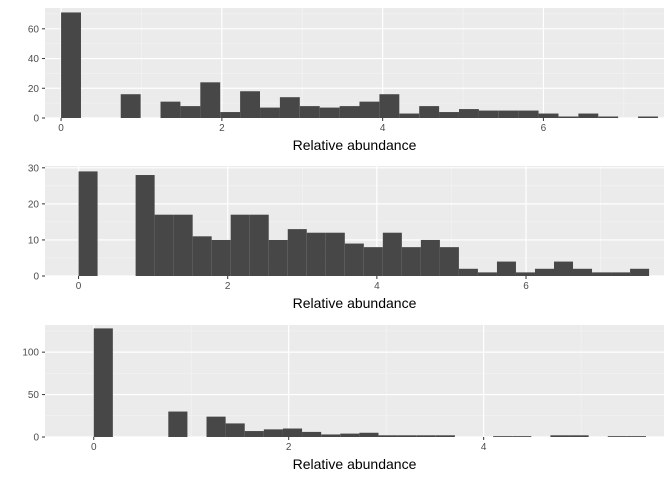 This screenshot has height=485, width=672. I want to click on y-tick-label: 50, so click(34, 395).